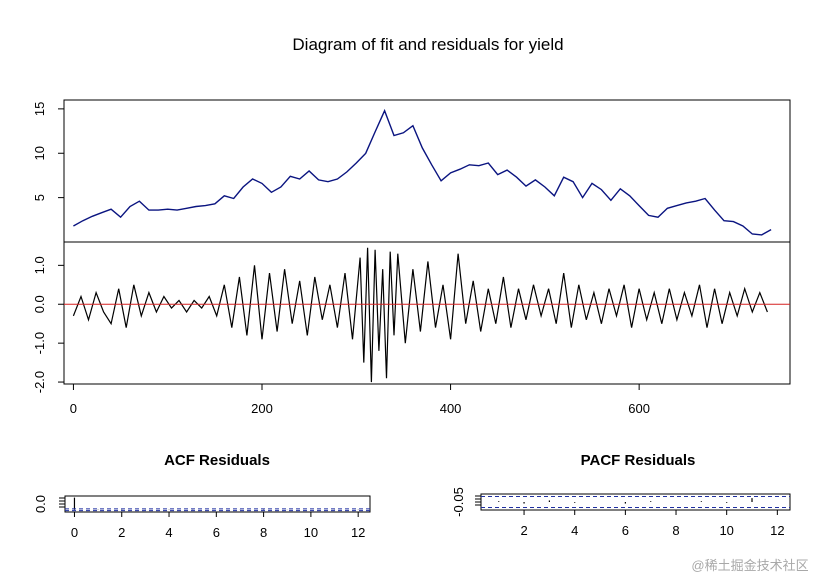 This screenshot has width=834, height=578. I want to click on acf-x-tick-label: 8, so click(263, 532).